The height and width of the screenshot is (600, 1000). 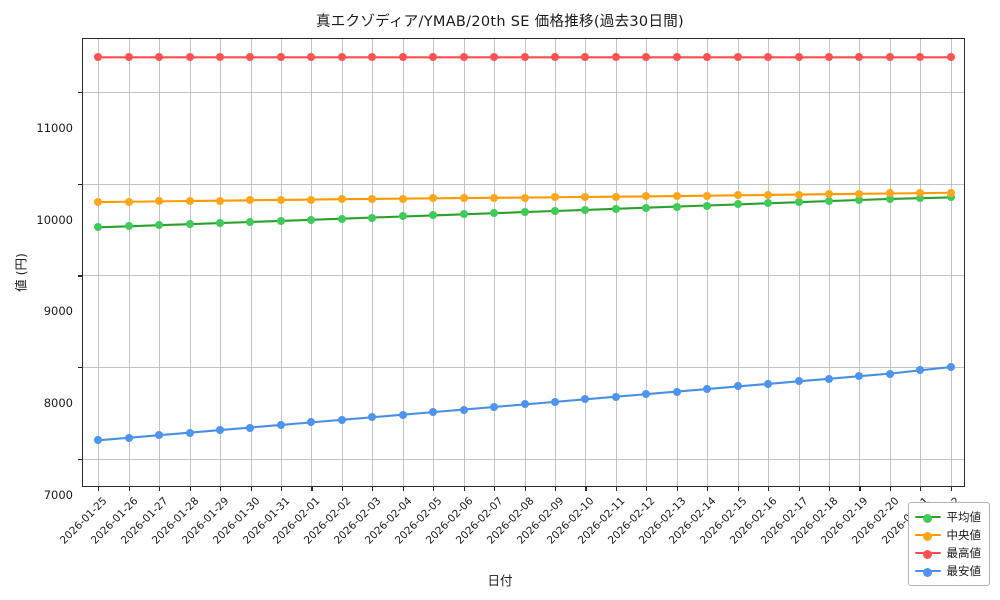 What do you see at coordinates (500, 580) in the screenshot?
I see `x-axis-label: 日付` at bounding box center [500, 580].